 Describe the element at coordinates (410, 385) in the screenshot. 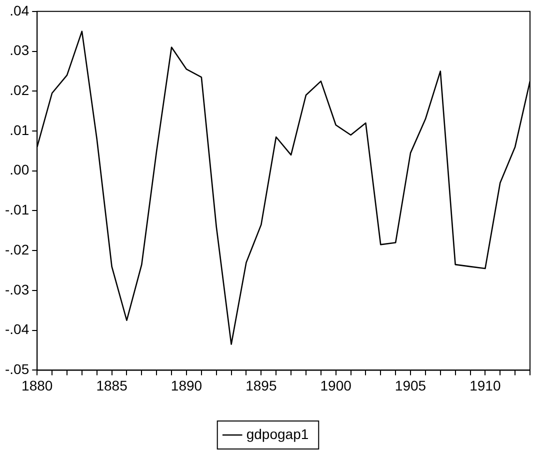

I see `x-tick-label: 1905` at that location.